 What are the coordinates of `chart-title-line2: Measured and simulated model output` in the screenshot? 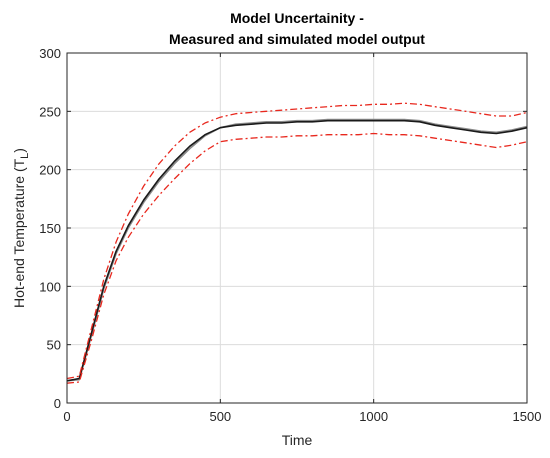 It's located at (297, 39).